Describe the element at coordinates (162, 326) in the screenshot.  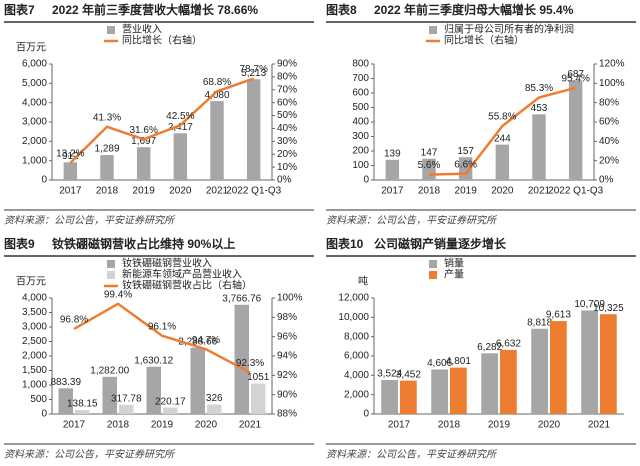
I see `line-value-label: 96.1%` at that location.